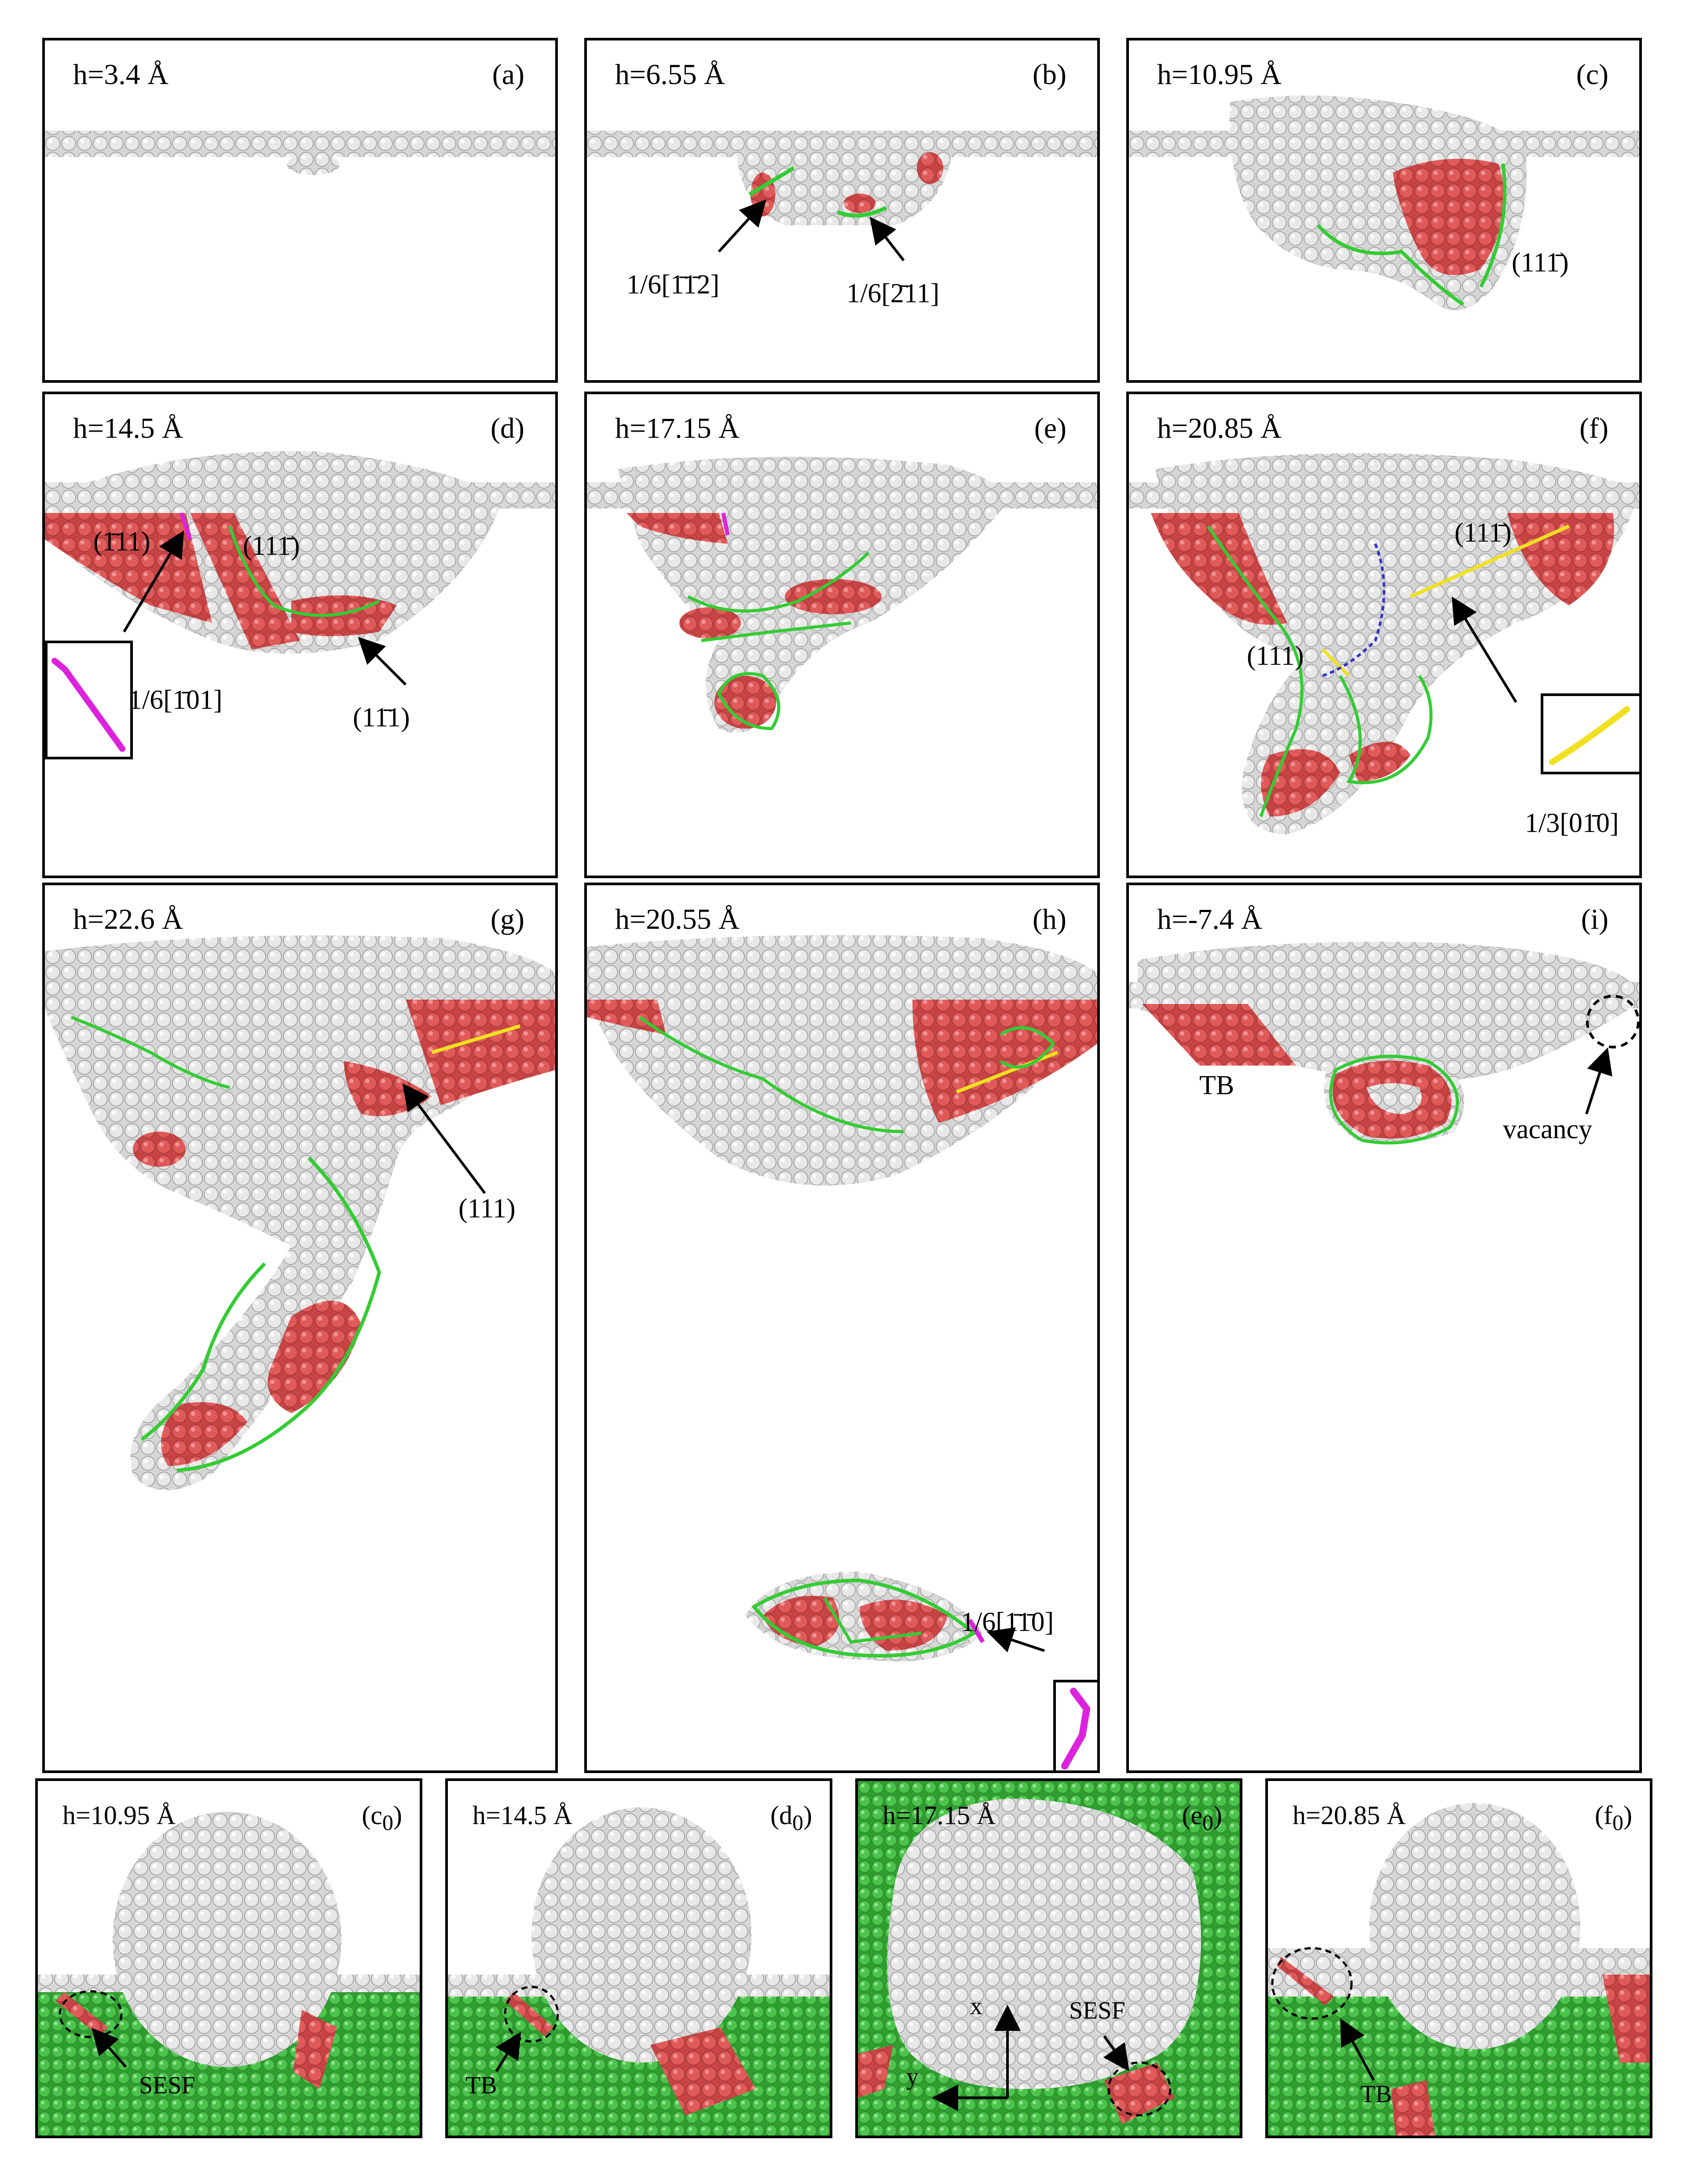 The height and width of the screenshot is (2184, 1685). Describe the element at coordinates (1548, 1129) in the screenshot. I see `vacancy-label: vacancy` at that location.